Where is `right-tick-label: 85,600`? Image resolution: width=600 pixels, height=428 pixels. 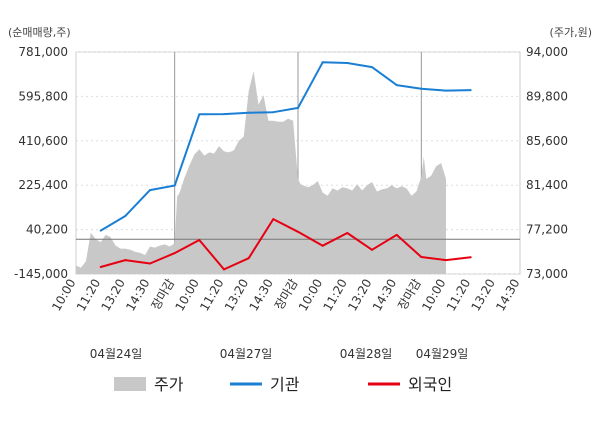 right-tick-label: 85,600 is located at coordinates (547, 141).